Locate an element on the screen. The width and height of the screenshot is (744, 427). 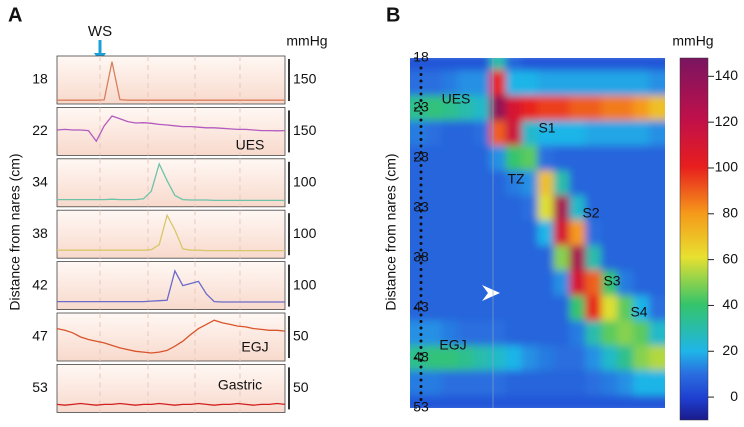
bolus-annotation: S4 is located at coordinates (638, 312).